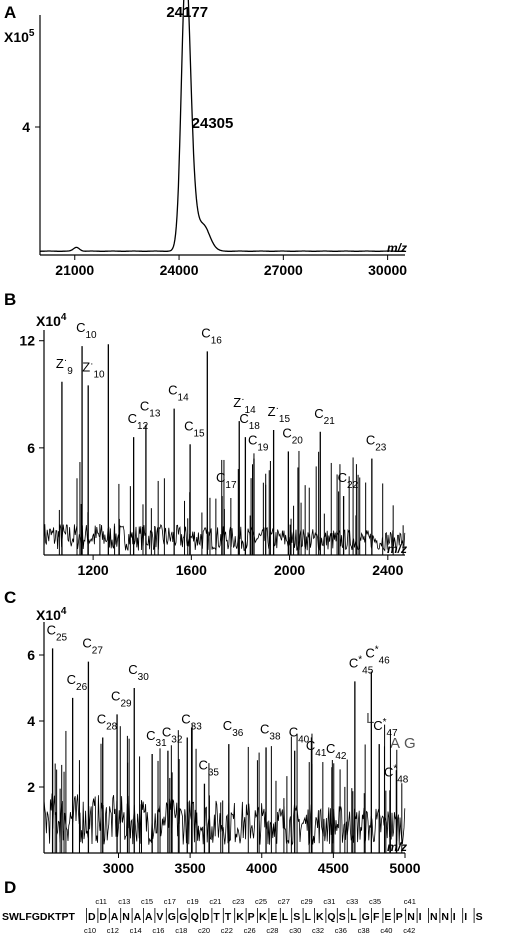 This screenshot has height=940, width=505. I want to click on fragment-label-top: c31, so click(329, 901).